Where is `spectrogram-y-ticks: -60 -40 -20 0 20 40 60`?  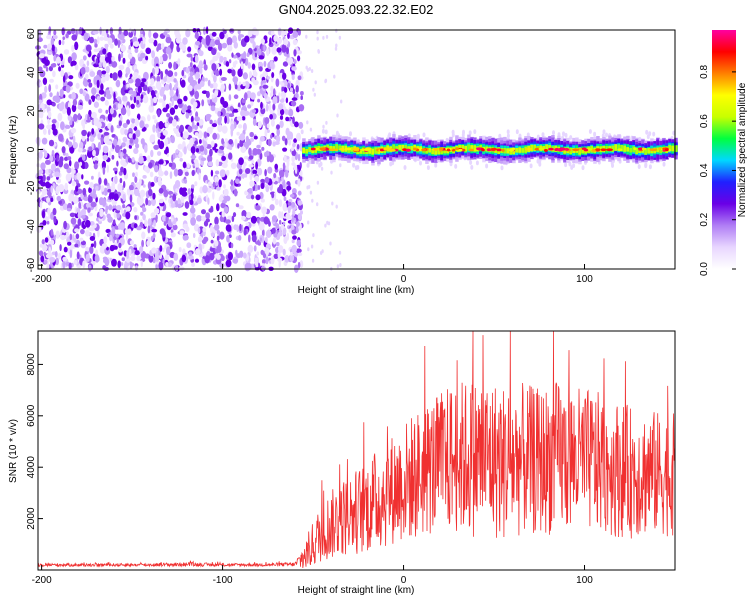 spectrogram-y-ticks: -60 -40 -20 0 20 40 60 is located at coordinates (34, 150).